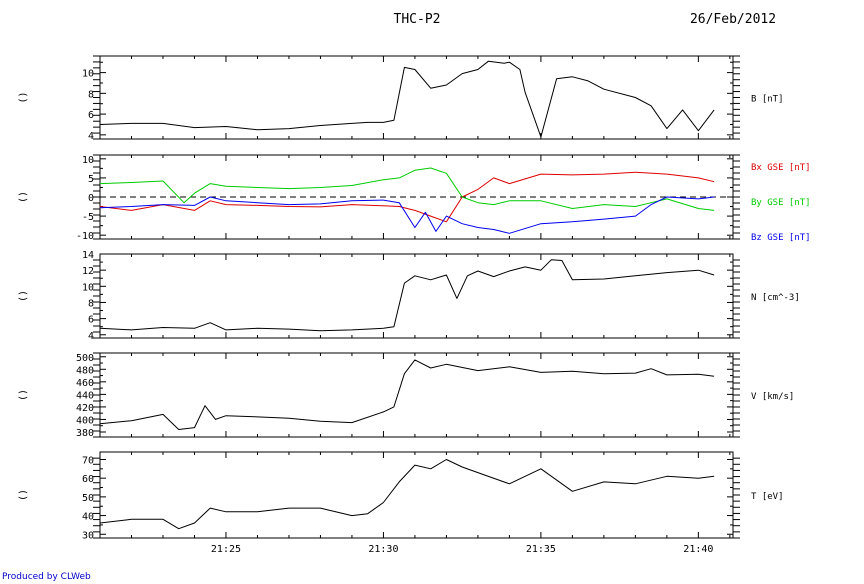 The height and width of the screenshot is (584, 864). I want to click on y-tick-label: 480, so click(85, 370).